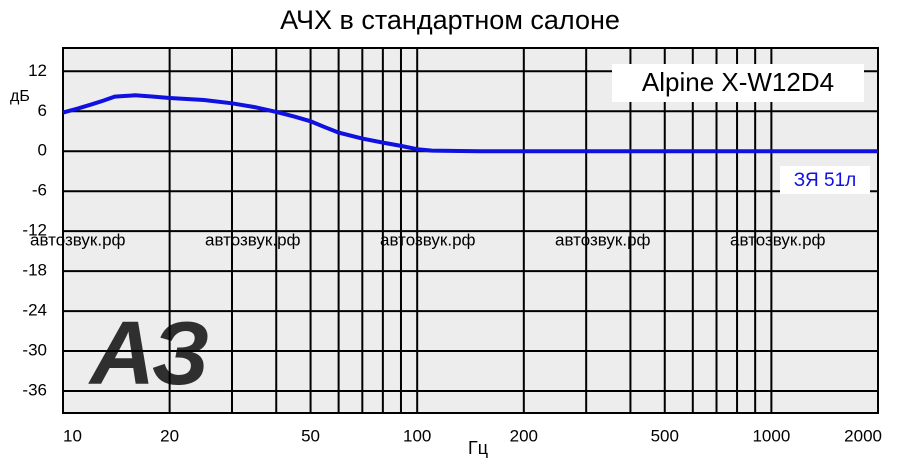  I want to click on x-tick-label: 50, so click(310, 435).